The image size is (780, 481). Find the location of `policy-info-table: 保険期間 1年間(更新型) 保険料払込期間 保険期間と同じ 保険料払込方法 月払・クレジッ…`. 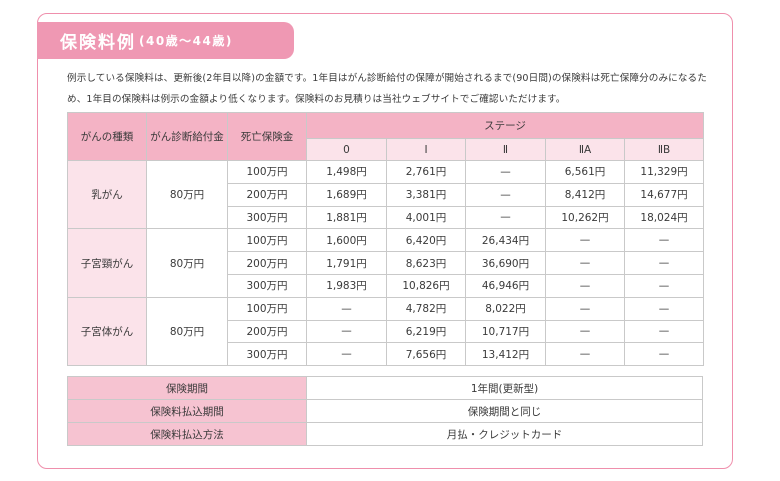

policy-info-table: 保険期間 1年間(更新型) 保険料払込期間 保険期間と同じ 保険料払込方法 月払・クレジッ… is located at coordinates (385, 411).